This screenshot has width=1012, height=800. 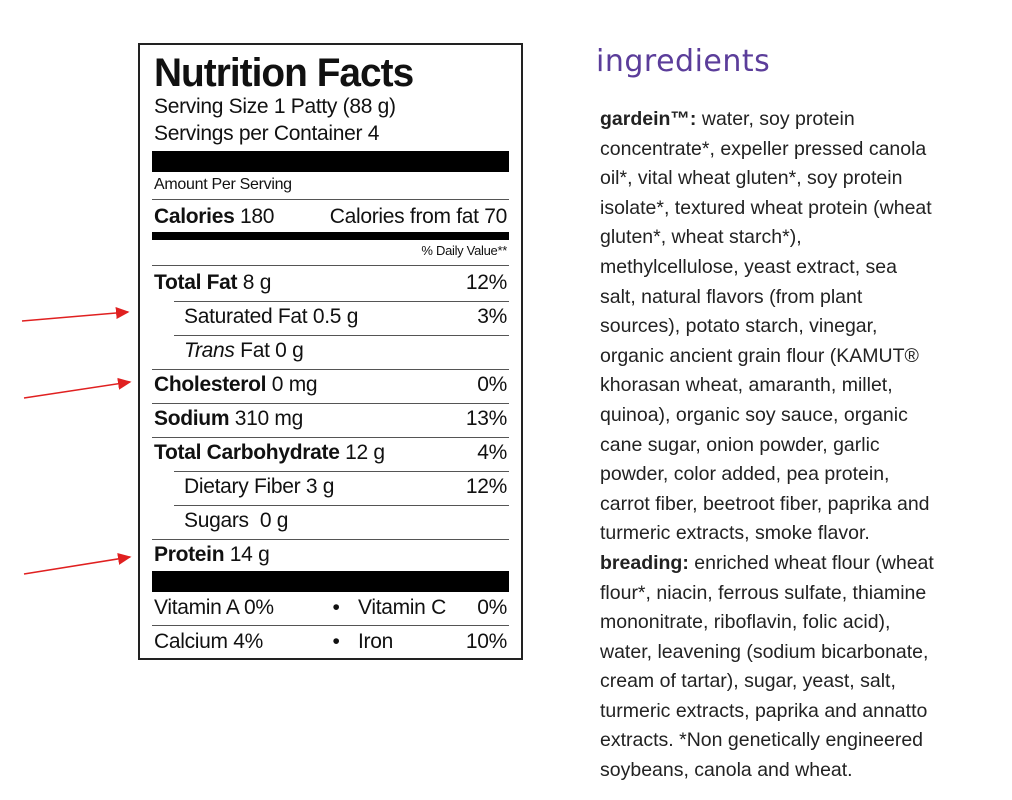 I want to click on nutrient-row-saturated-fat: Saturated Fat 0.5 g 3%, so click(x=345, y=317).